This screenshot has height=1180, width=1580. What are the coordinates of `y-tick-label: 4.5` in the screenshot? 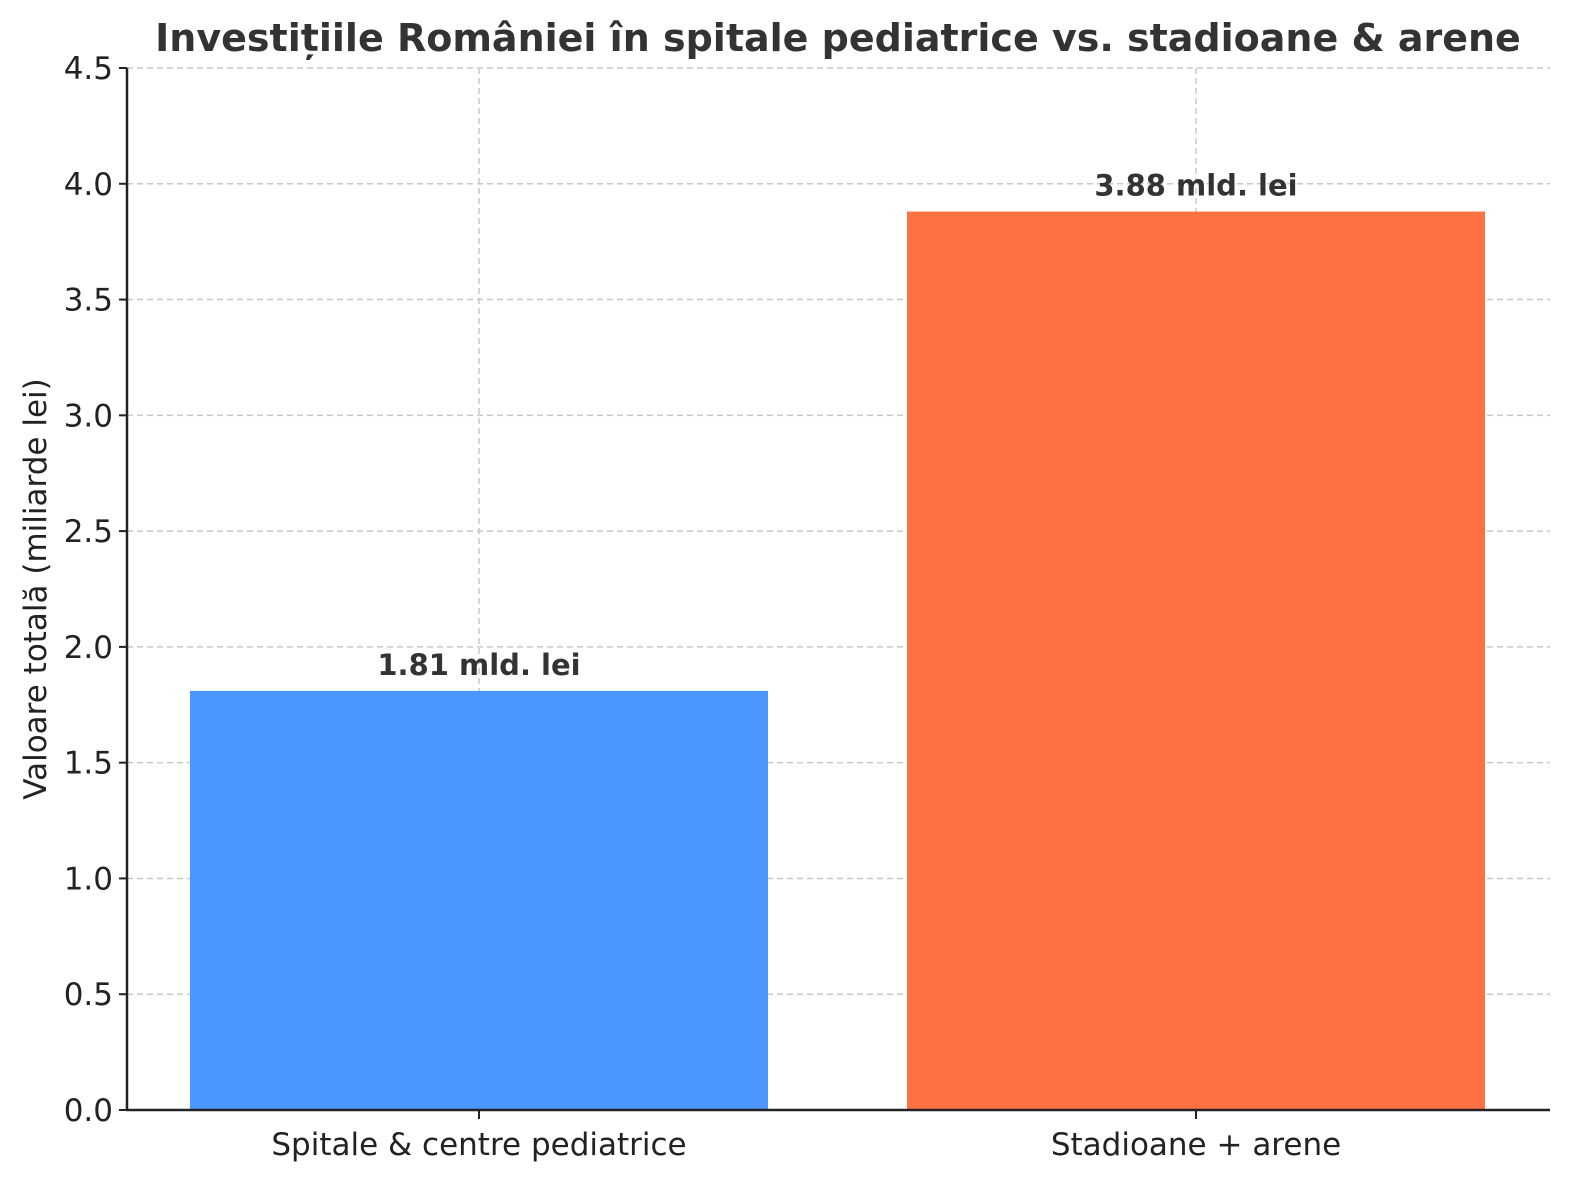 It's located at (88, 69).